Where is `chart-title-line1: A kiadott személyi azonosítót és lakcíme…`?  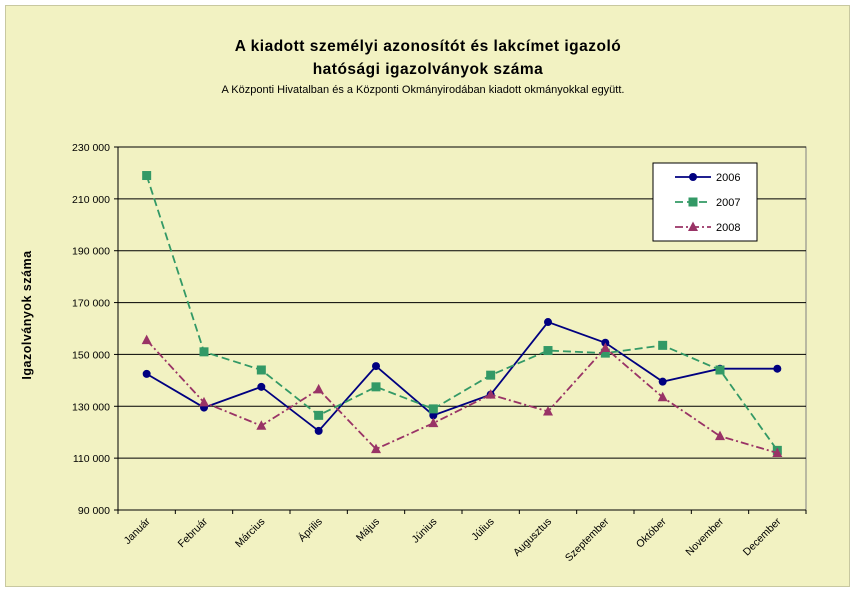
chart-title-line1: A kiadott személyi azonosítót és lakcíme… is located at coordinates (428, 46).